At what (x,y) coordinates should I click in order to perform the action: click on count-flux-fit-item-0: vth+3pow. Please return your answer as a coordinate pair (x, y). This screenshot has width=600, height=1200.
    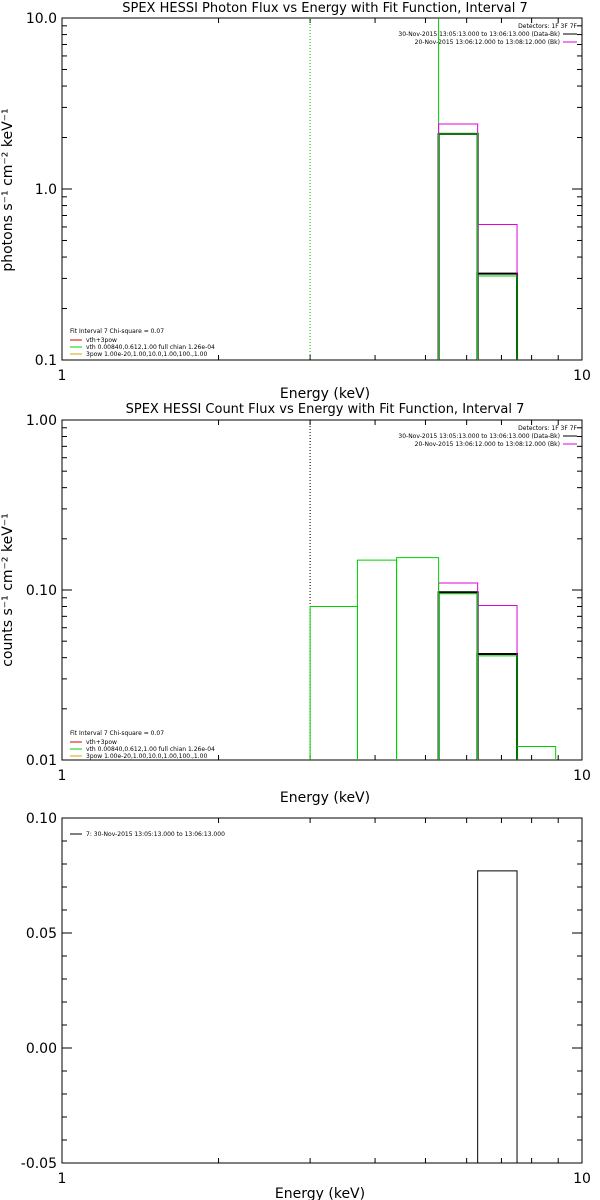
    Looking at the image, I should click on (101, 742).